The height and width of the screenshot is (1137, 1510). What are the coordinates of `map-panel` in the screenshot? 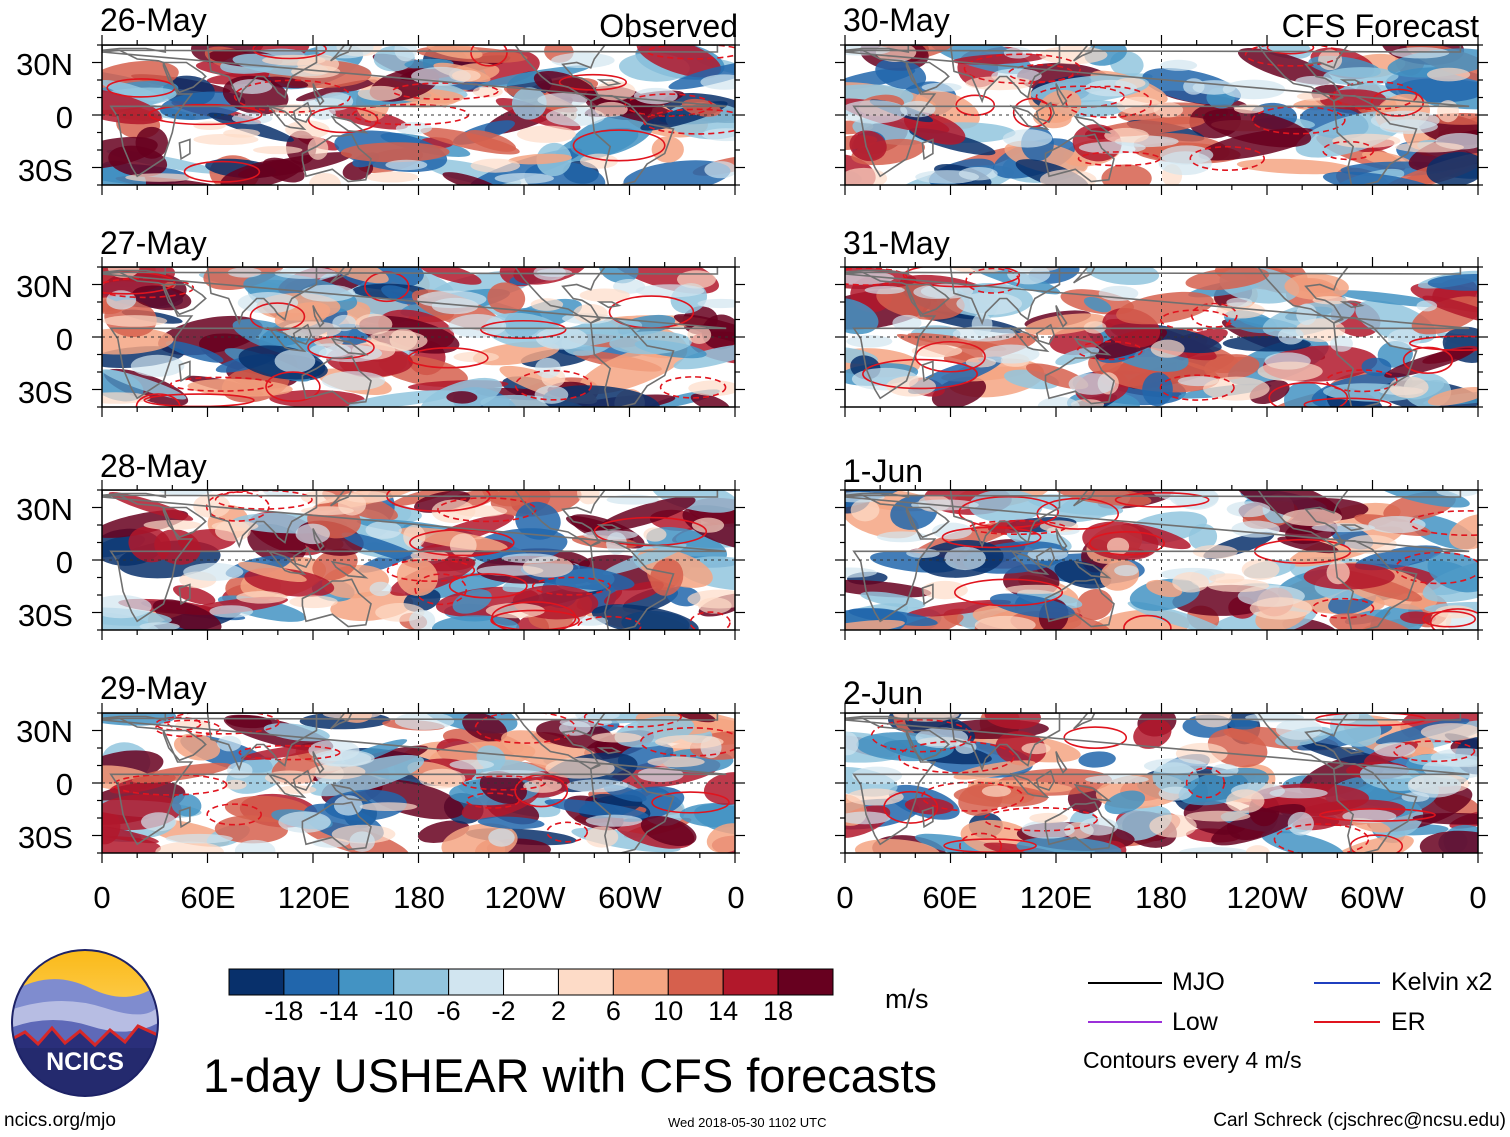 It's located at (418, 337).